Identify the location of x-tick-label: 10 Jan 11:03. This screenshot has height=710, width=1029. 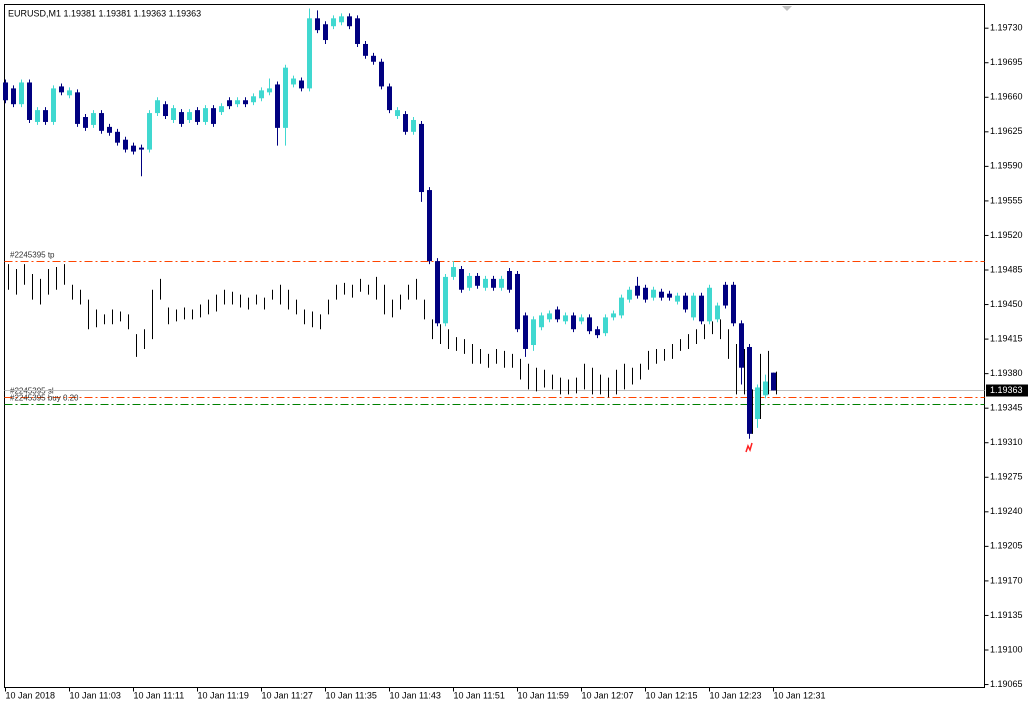
(95, 695).